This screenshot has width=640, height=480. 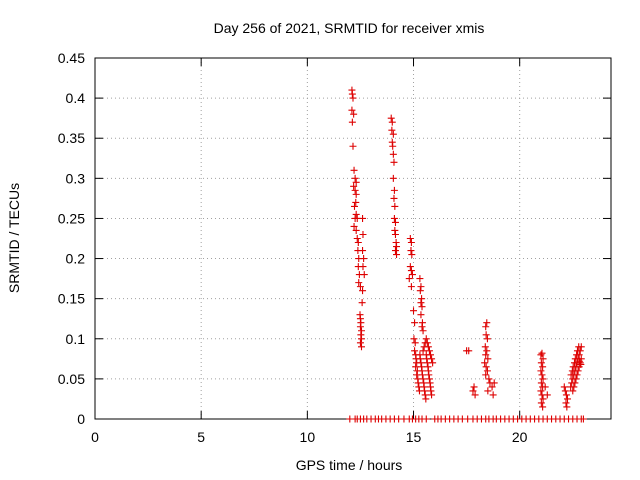 What do you see at coordinates (71, 238) in the screenshot?
I see `y-tick-labels: 0 0.05 0.1 0.15 0.2 0.25 0.3 0.35 0.4 0.45` at bounding box center [71, 238].